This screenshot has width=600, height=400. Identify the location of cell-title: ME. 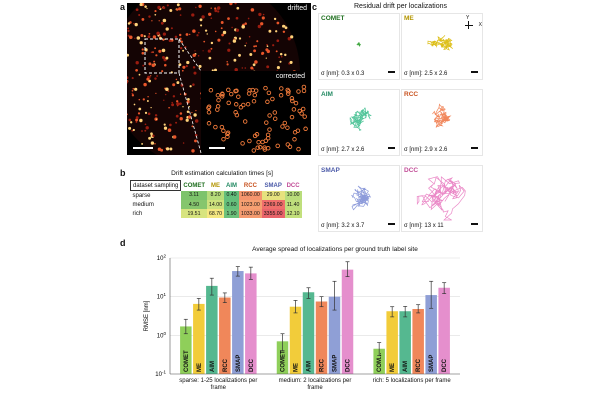
(409, 18).